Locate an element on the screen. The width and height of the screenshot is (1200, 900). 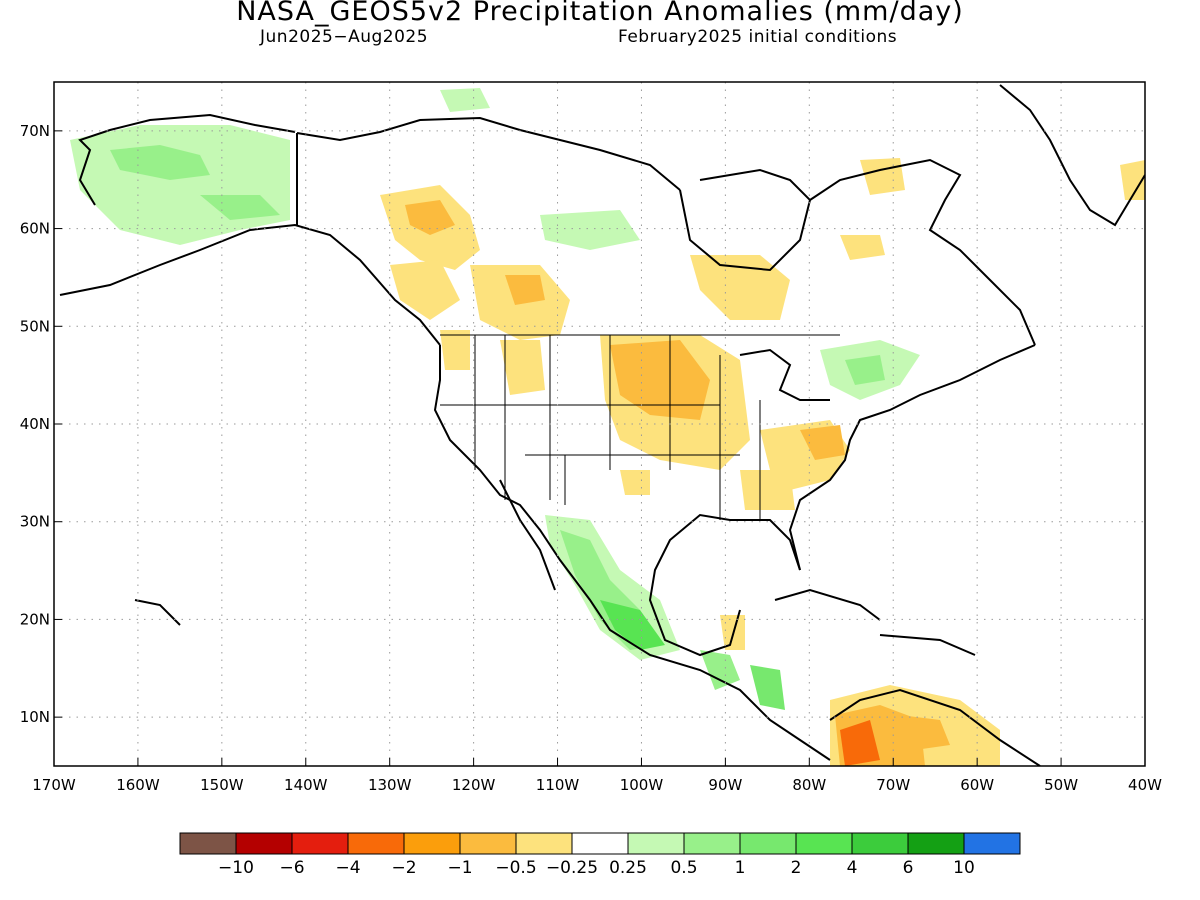
lon-tick-label: 40W is located at coordinates (1145, 785).